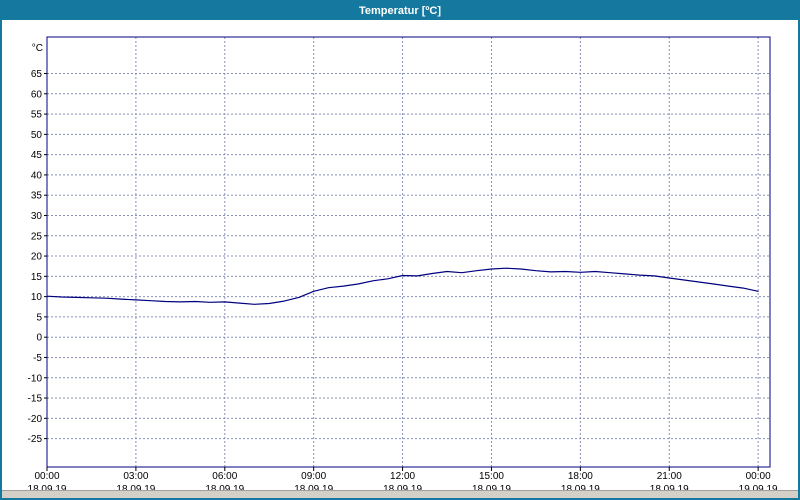 Image resolution: width=800 pixels, height=500 pixels. I want to click on window-title: Temperatur [ºC], so click(400, 11).